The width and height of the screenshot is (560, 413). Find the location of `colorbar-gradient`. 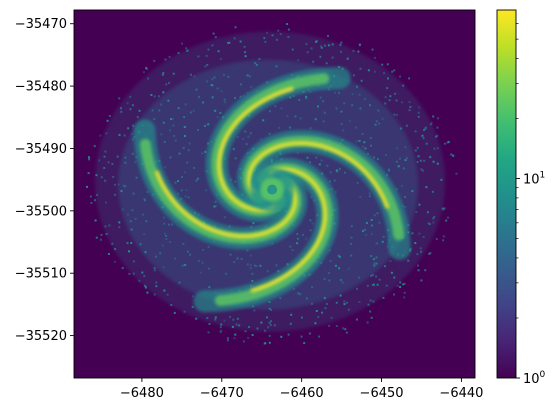

colorbar-gradient is located at coordinates (506, 194).